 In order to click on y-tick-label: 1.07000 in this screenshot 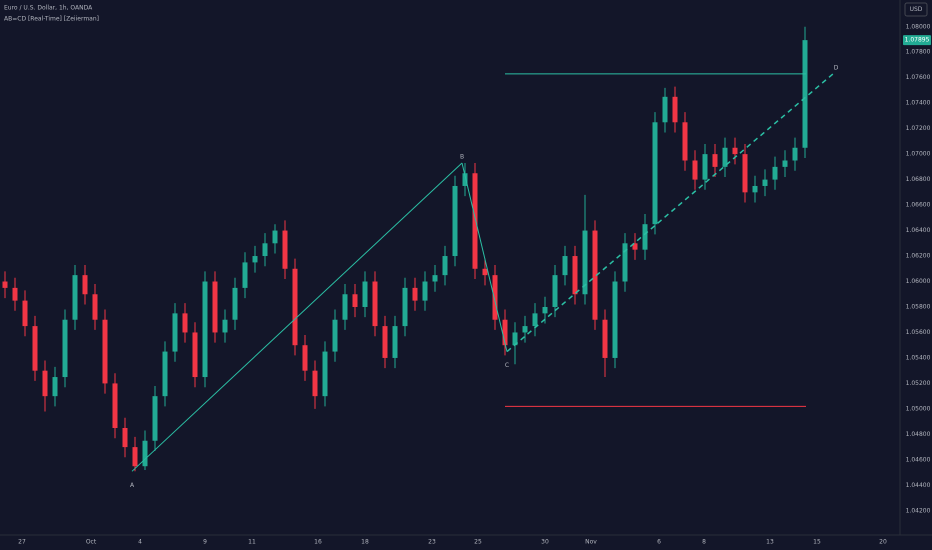, I will do `click(918, 154)`.